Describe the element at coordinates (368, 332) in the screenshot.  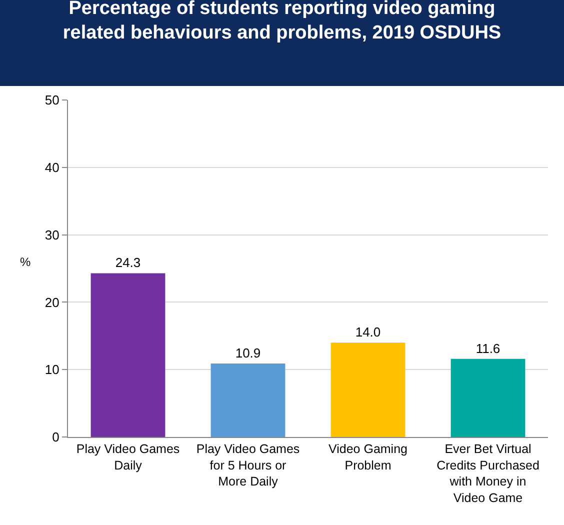
I see `data-label: 14.0` at that location.